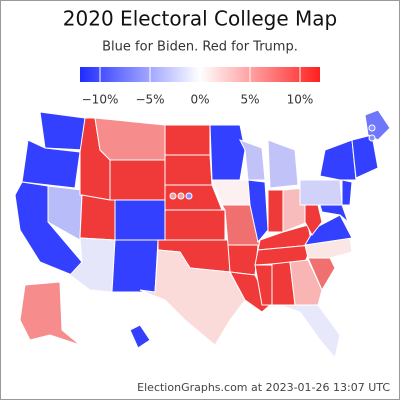 The height and width of the screenshot is (404, 400). I want to click on legend-tick-label: −5%, so click(149, 100).